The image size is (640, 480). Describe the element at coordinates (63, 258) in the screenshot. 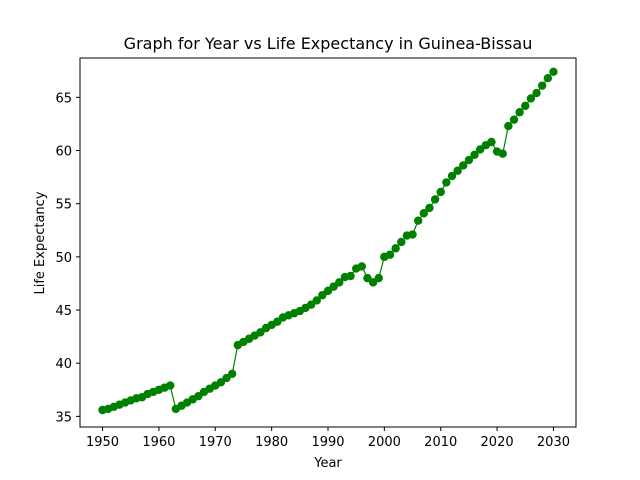

I see `y-tick-label: 50` at that location.